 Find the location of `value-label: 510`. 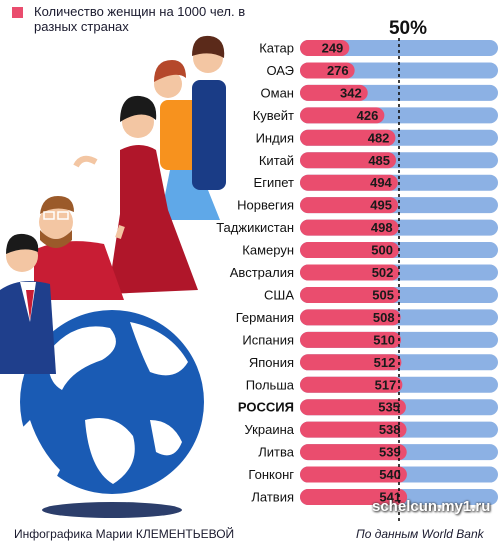

value-label: 510 is located at coordinates (384, 339).